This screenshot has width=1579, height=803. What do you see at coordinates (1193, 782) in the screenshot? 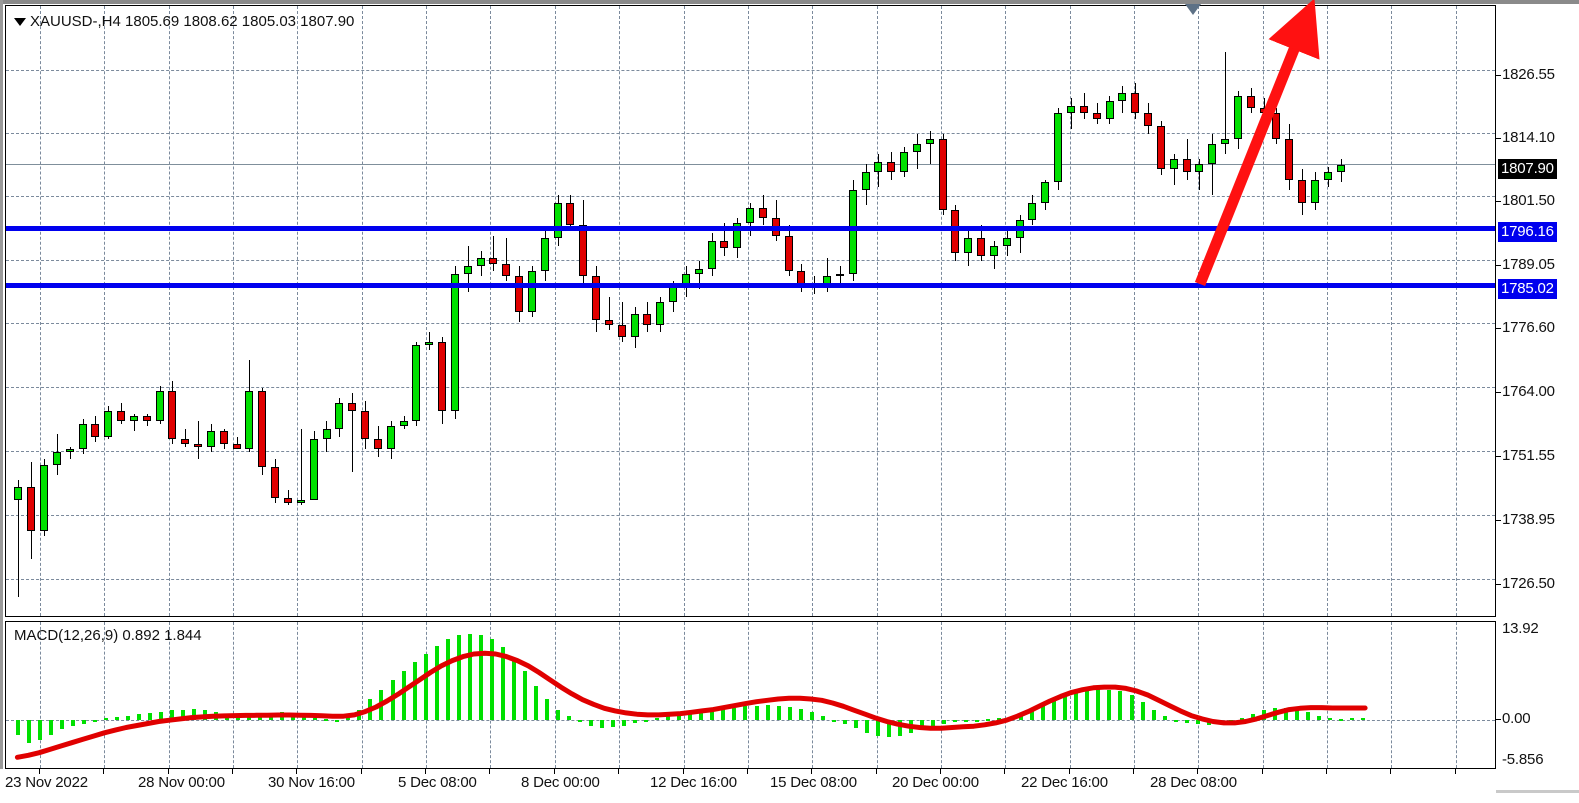
I see `time-axis-tick-label: 28 Dec 08:00` at bounding box center [1193, 782].